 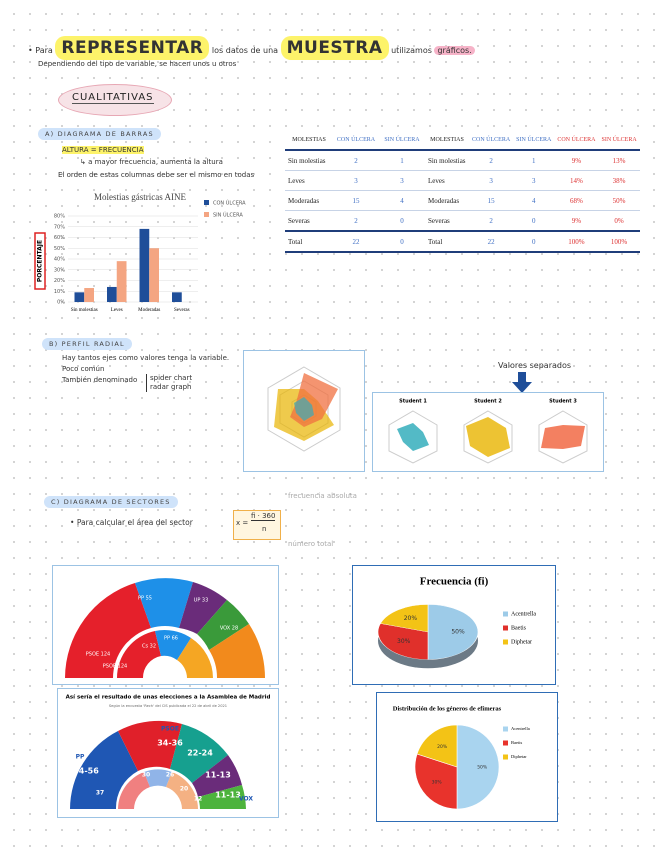 What do you see at coordinates (182, 310) in the screenshot?
I see `x-tick-label: Severas` at bounding box center [182, 310].